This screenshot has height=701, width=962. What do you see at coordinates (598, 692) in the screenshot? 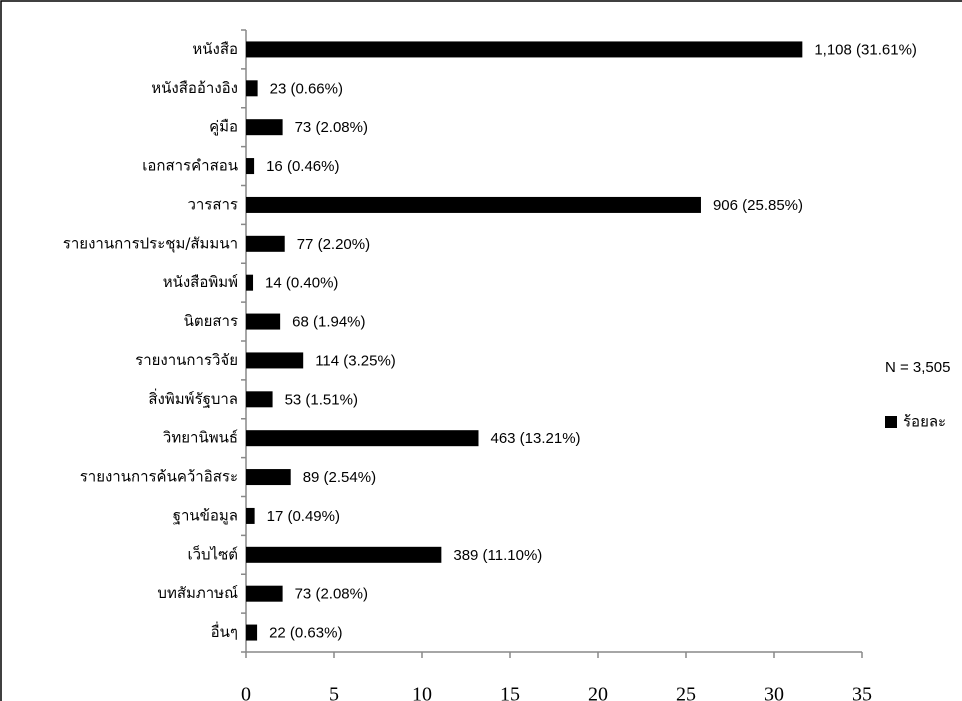
I see `x-tick-label: 20` at bounding box center [598, 692].